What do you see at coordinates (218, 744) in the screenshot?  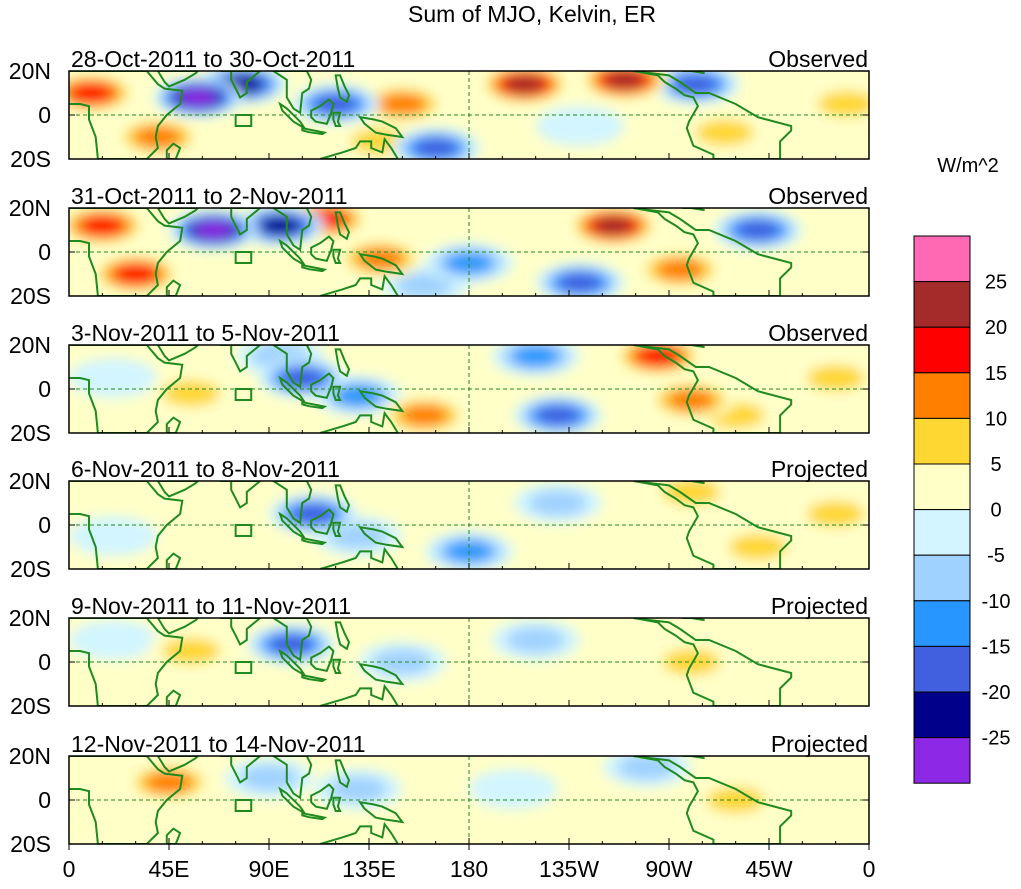 I see `panel-period-label: 12-Nov-2011 to 14-Nov-2011` at bounding box center [218, 744].